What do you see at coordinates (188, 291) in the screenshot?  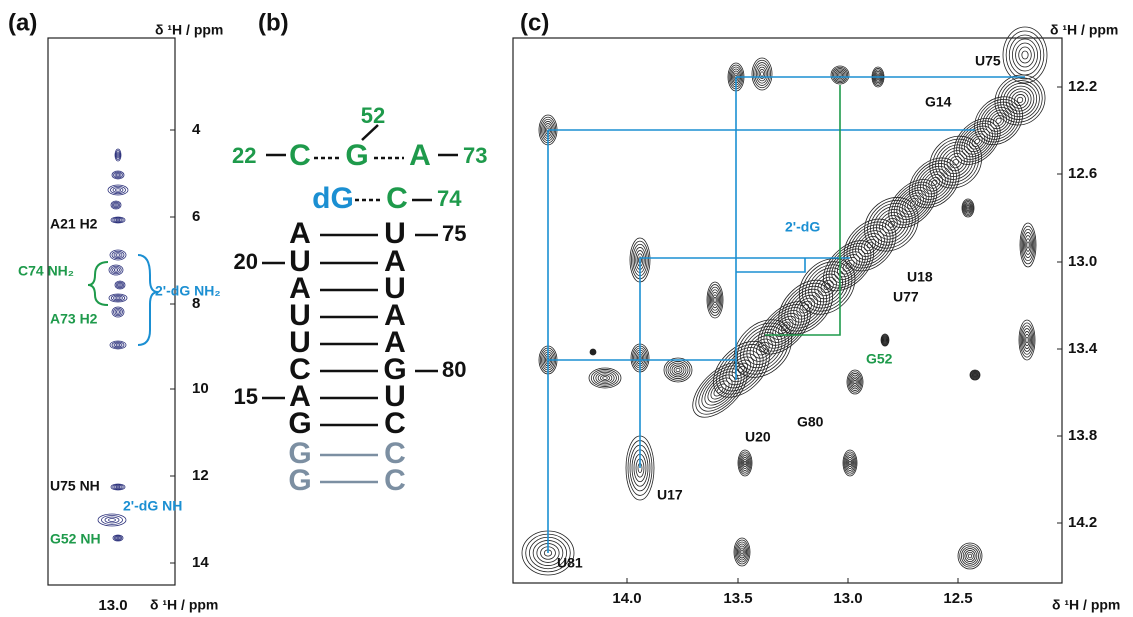 I see `peak-label: 2'-dG NH₂` at bounding box center [188, 291].